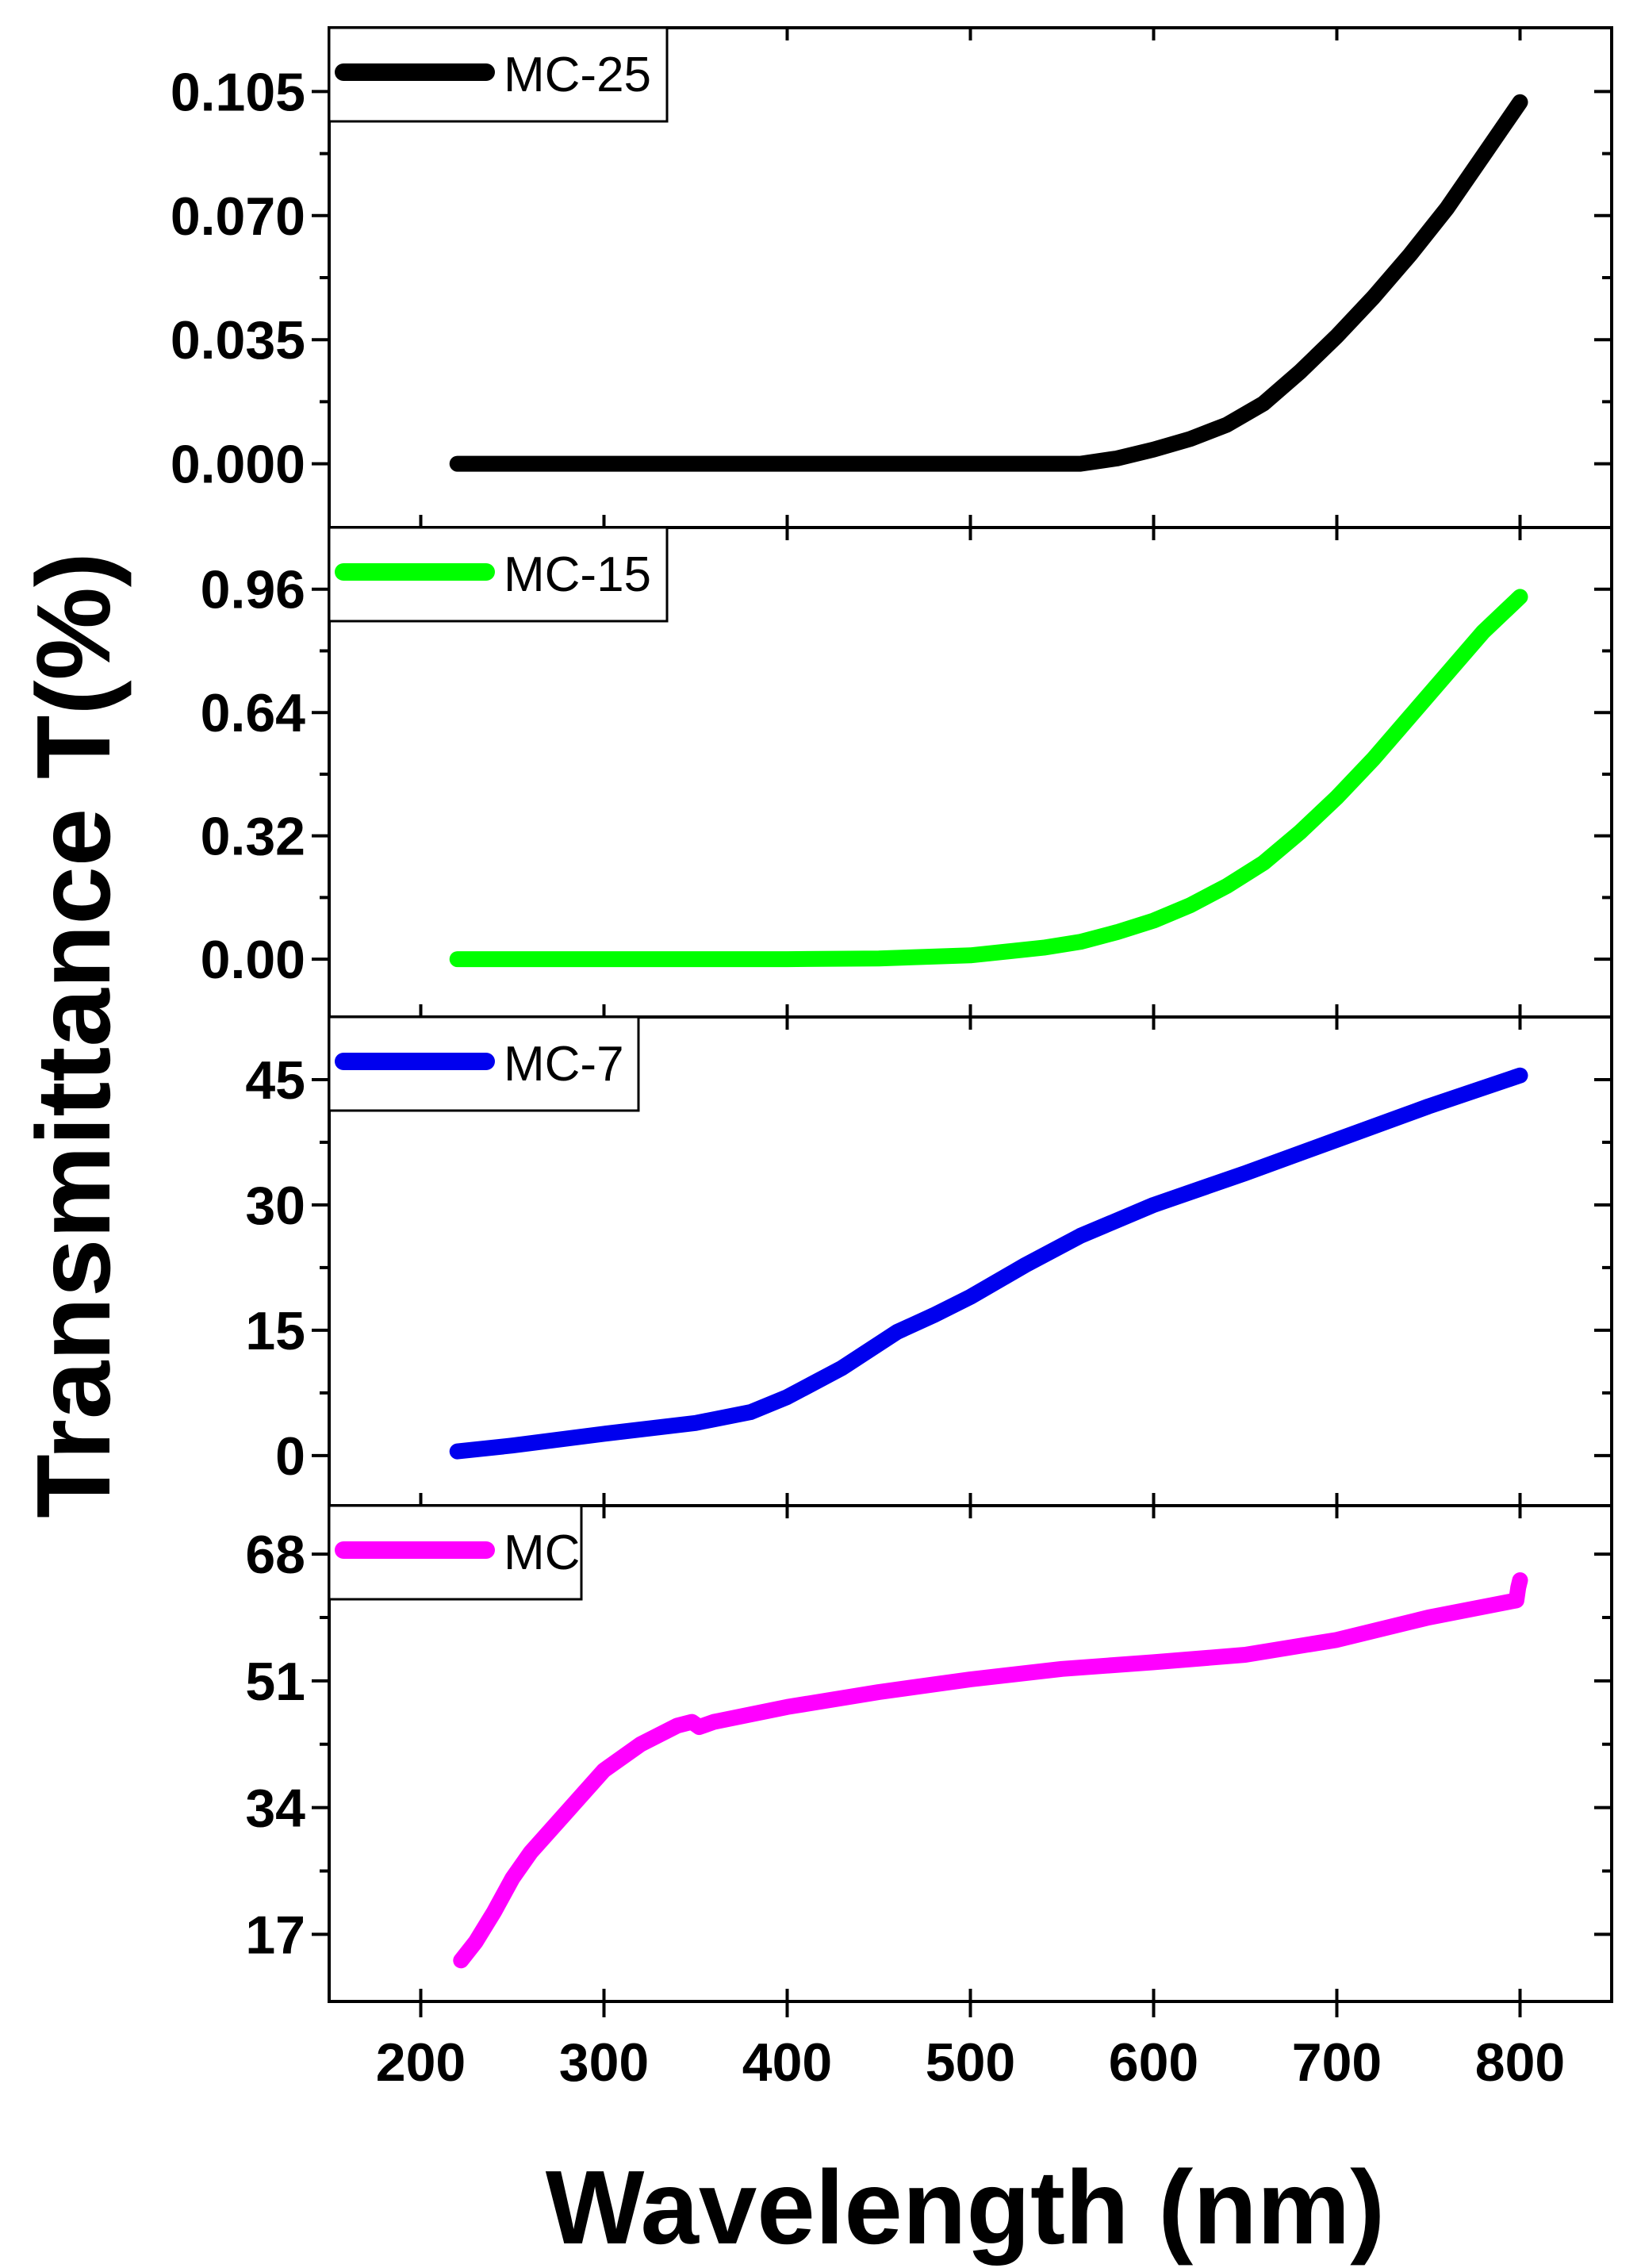 Image resolution: width=1641 pixels, height=2268 pixels. Describe the element at coordinates (275, 1080) in the screenshot. I see `y-tick-label: 45` at that location.